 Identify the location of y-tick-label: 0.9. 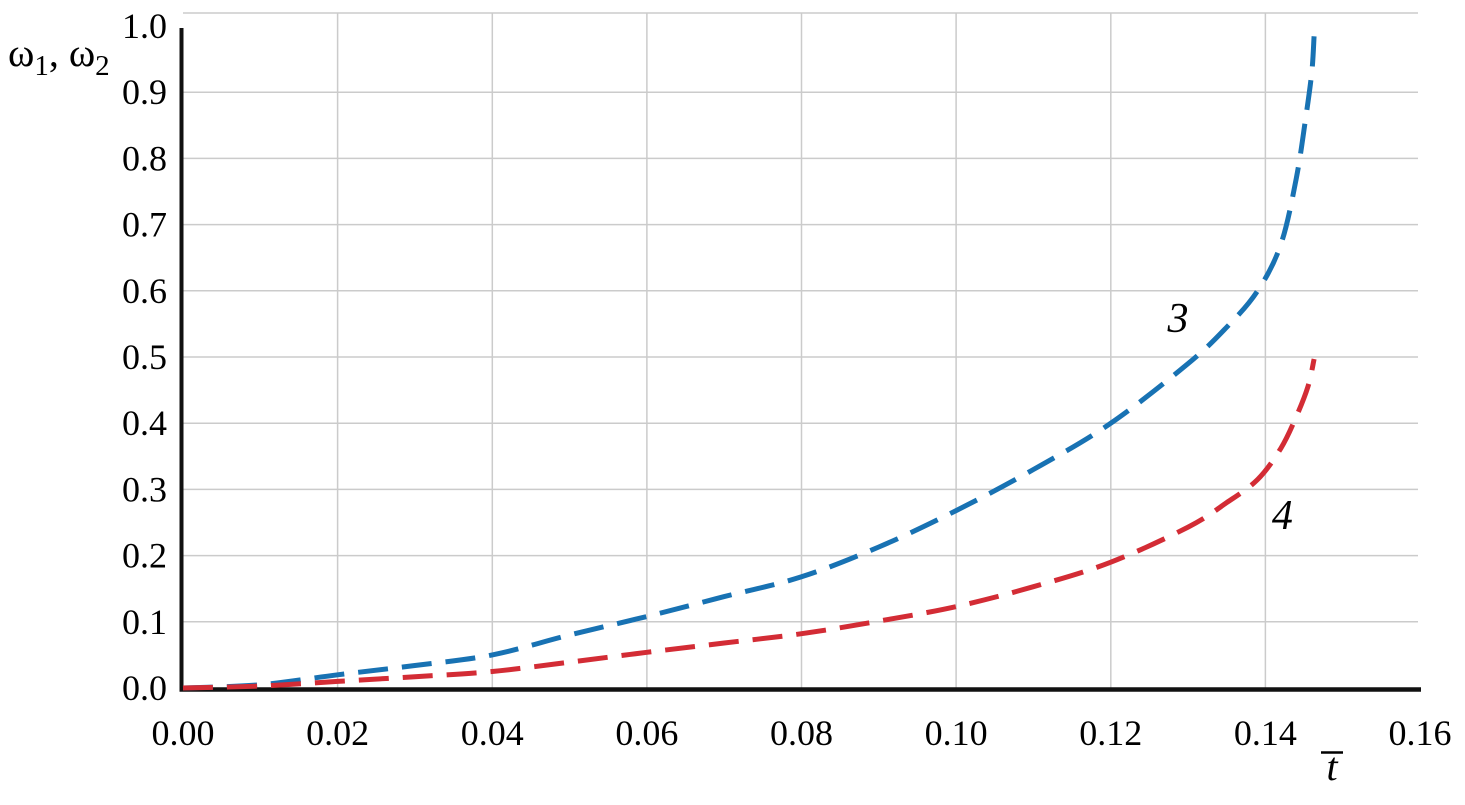
(144, 92).